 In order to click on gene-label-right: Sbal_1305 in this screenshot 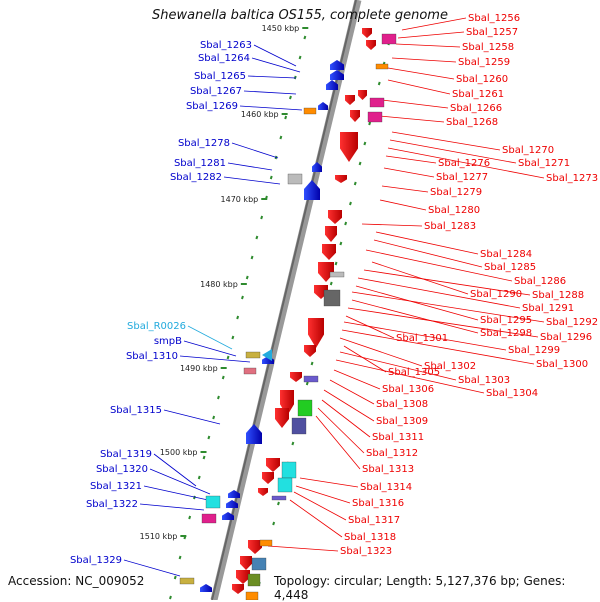, I will do `click(414, 372)`.